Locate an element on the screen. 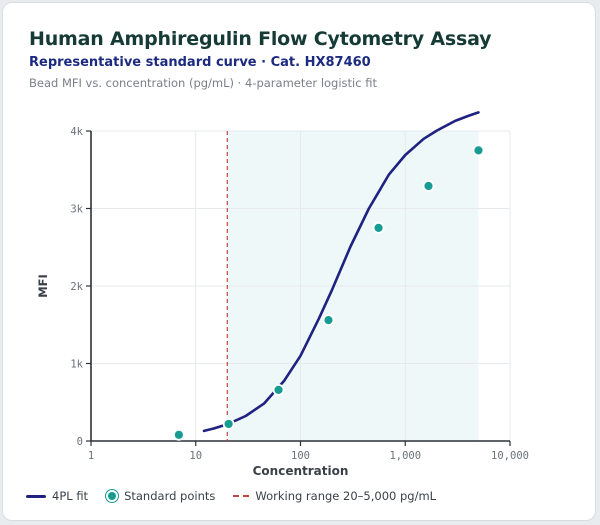 Image resolution: width=600 pixels, height=525 pixels. x-axis-label: Concentration is located at coordinates (301, 471).